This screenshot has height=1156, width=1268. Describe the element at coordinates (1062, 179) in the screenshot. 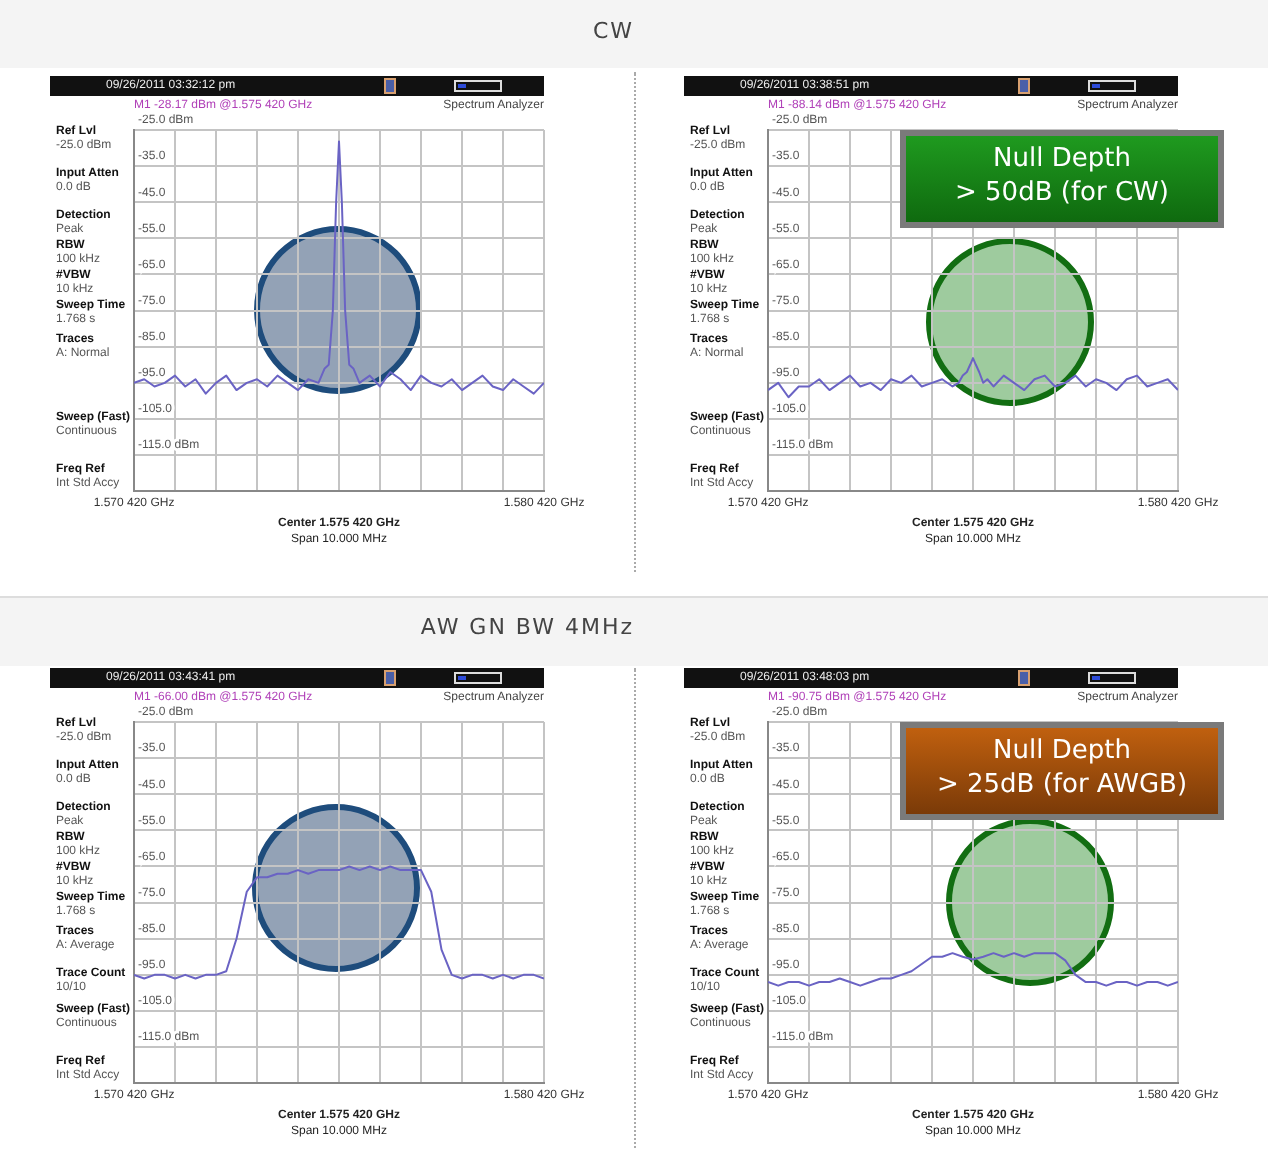

I see `callout-box: Null Depth > 50dB (for CW)` at that location.